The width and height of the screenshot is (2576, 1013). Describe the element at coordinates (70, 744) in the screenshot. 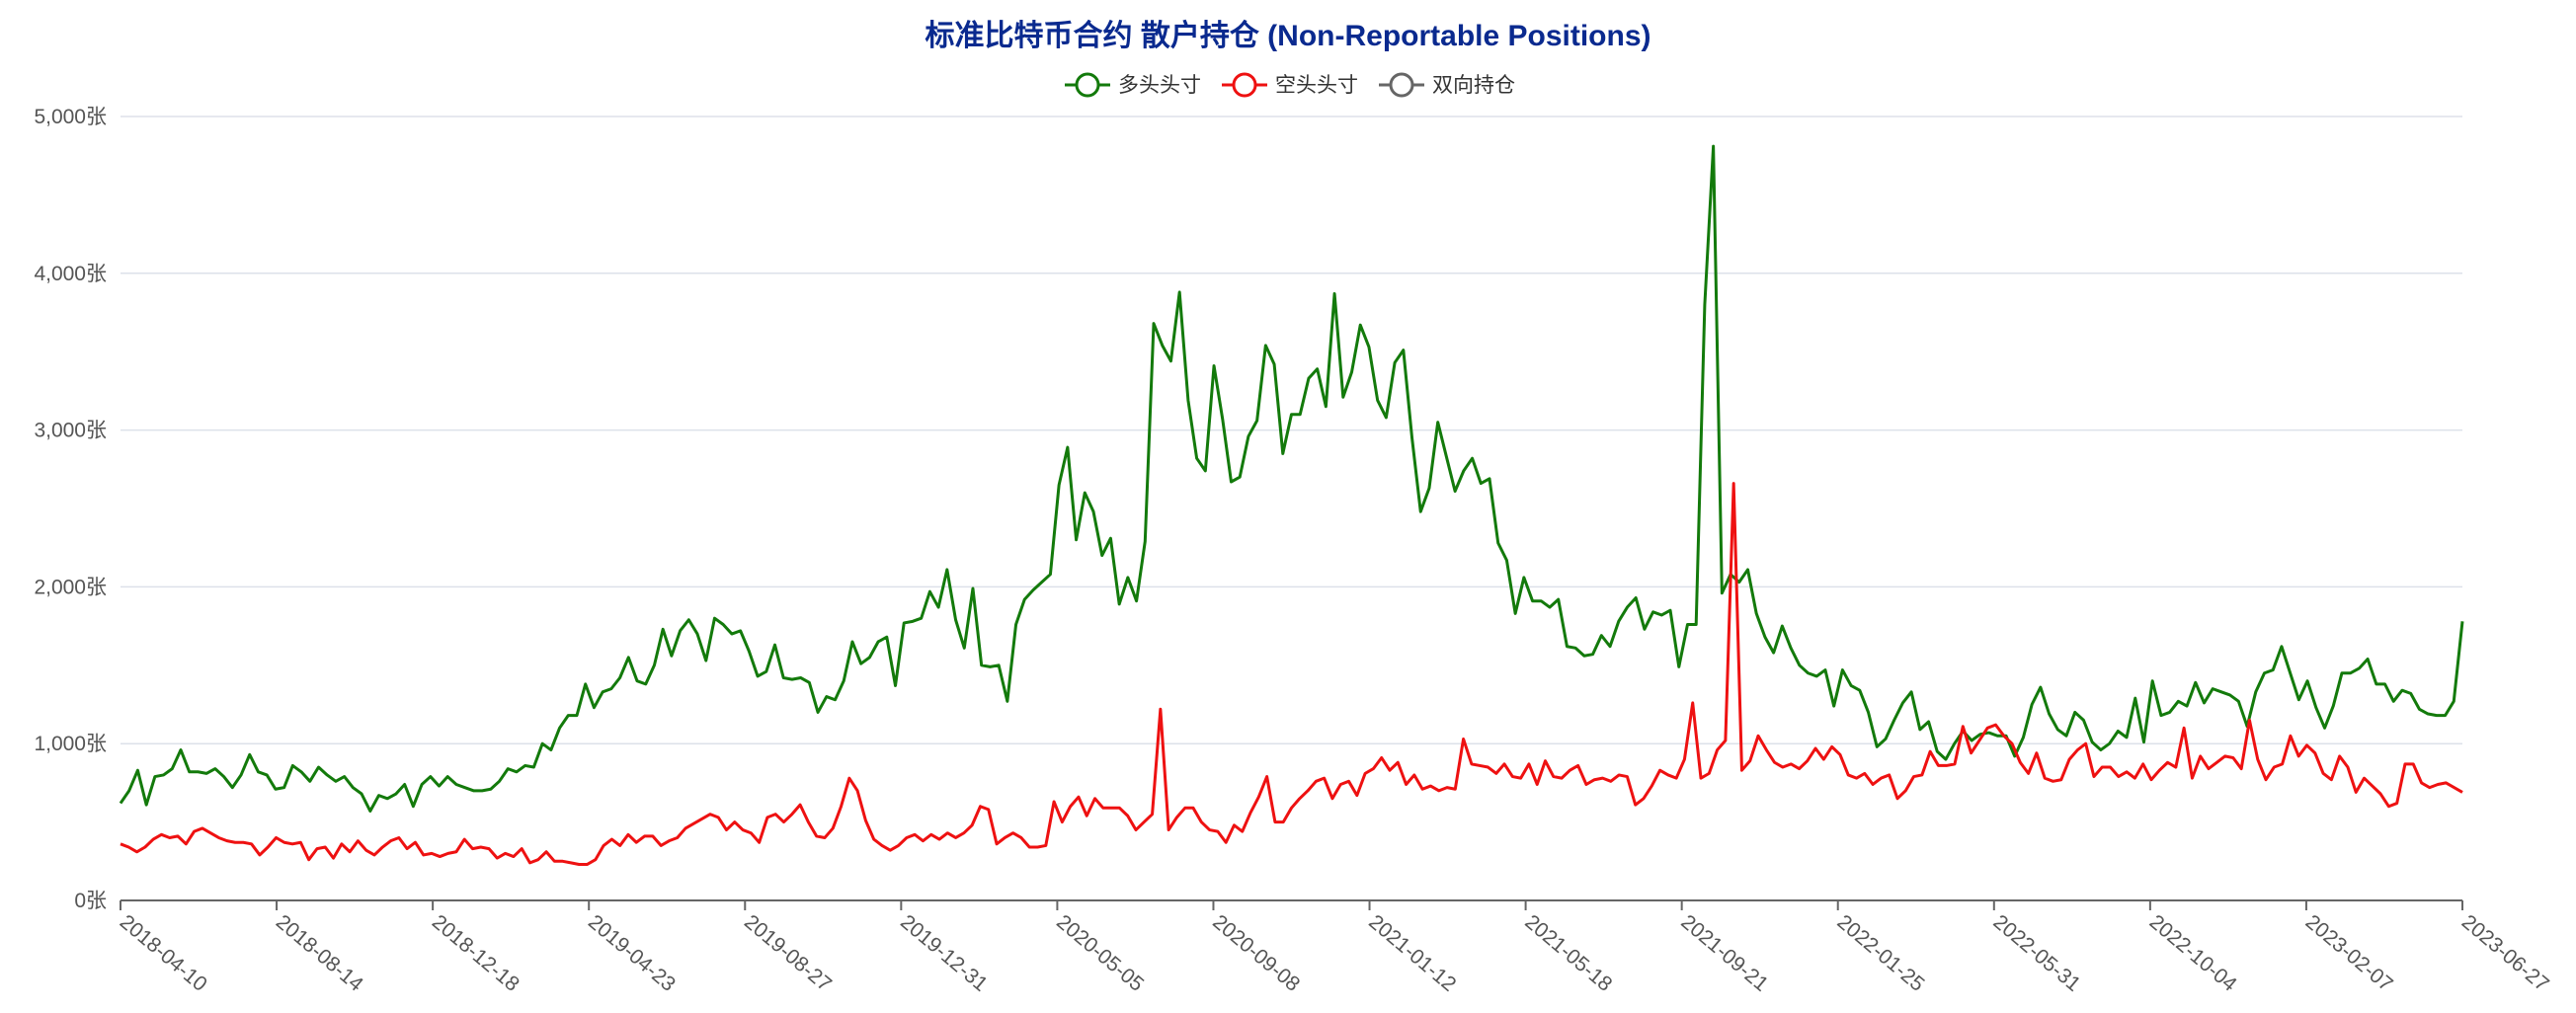

I see `y-tick-label: 1,000张` at that location.